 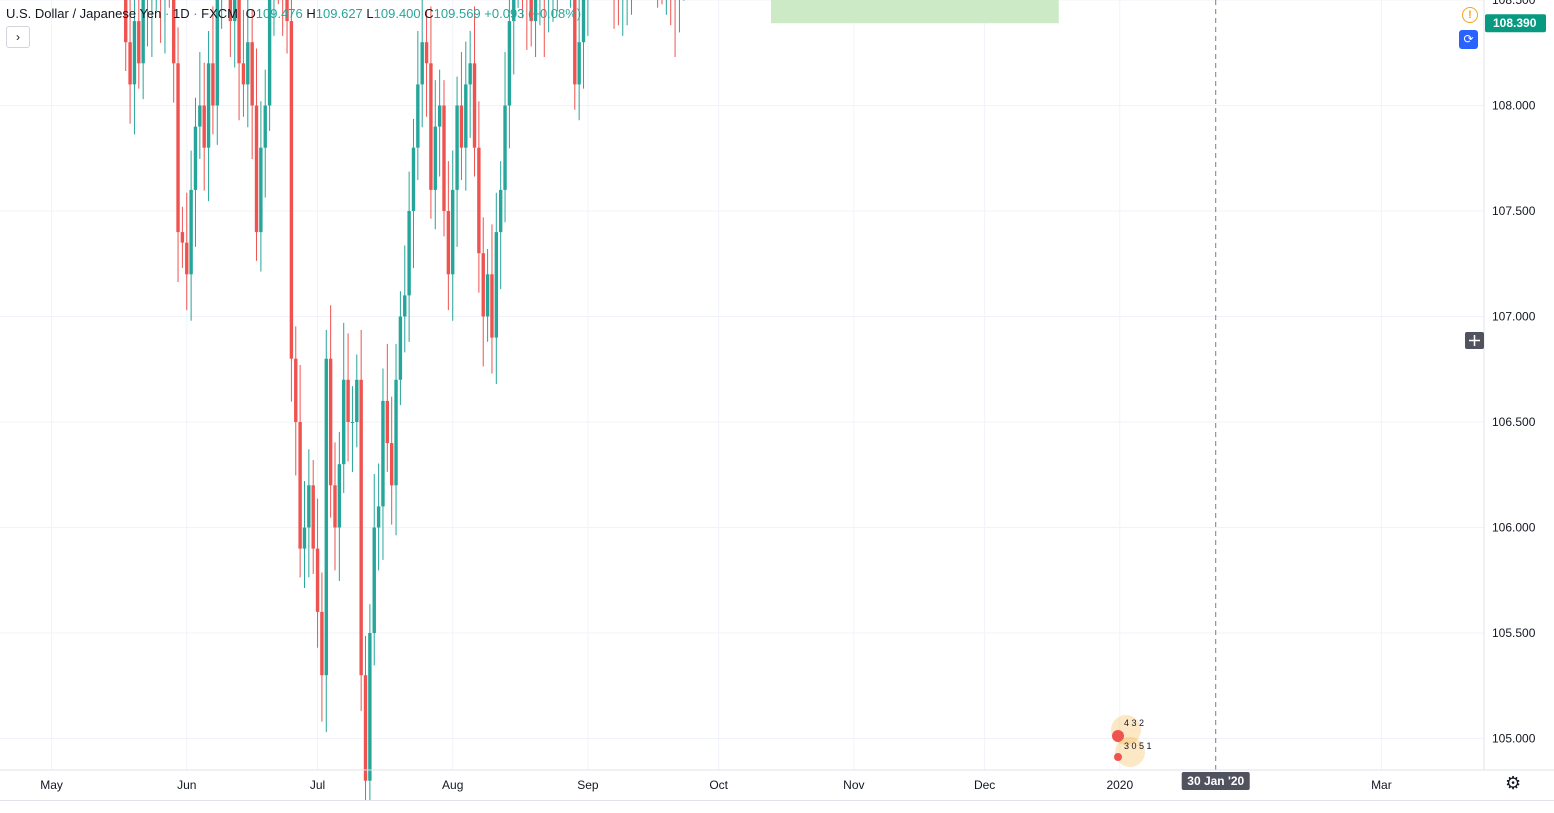 I want to click on collapse-chevron-glyph: ›, so click(x=18, y=37).